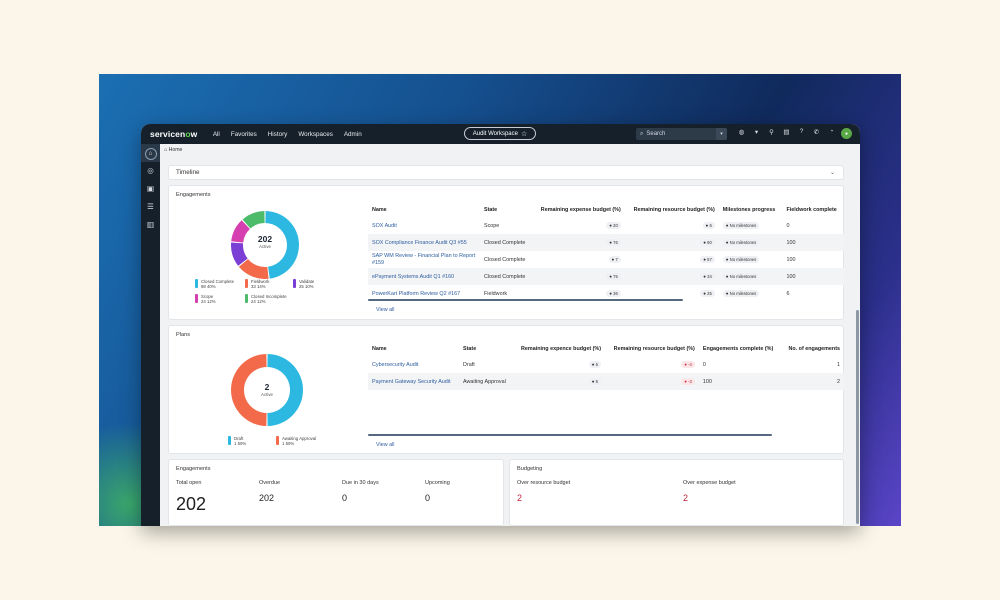  Describe the element at coordinates (580, 210) in the screenshot. I see `column-header: Remaining expense budget (%)` at that location.